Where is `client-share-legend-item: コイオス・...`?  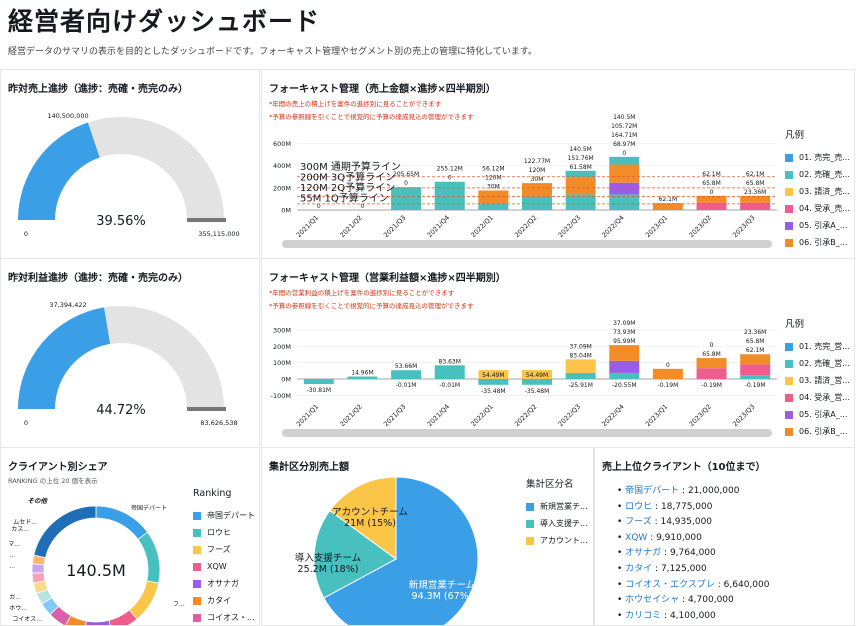
client-share-legend-item: コイオス・... is located at coordinates (224, 617).